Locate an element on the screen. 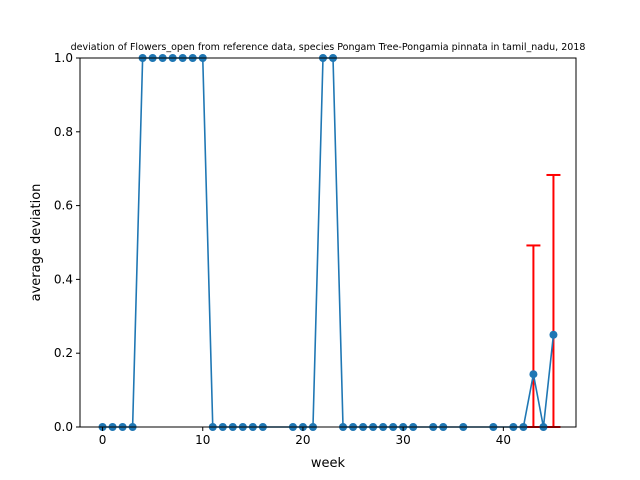 This screenshot has height=480, width=640. x-tick-label: 20 is located at coordinates (302, 440).